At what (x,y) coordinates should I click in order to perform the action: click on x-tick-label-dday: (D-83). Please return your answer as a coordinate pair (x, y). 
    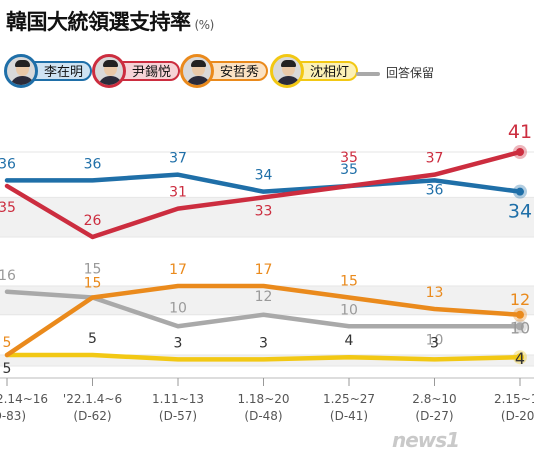
    Looking at the image, I should click on (13, 416).